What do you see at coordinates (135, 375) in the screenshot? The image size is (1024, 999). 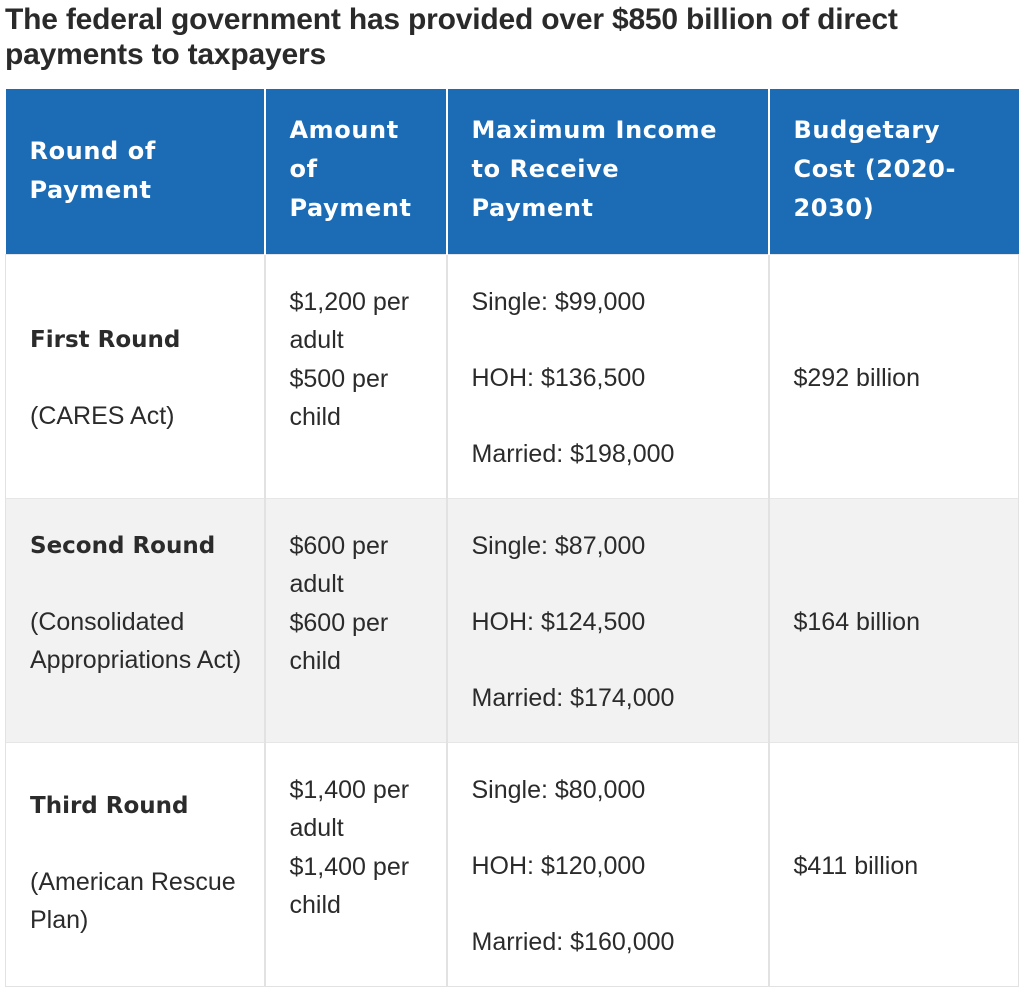 I see `cell-round: First Round (CARES Act)` at bounding box center [135, 375].